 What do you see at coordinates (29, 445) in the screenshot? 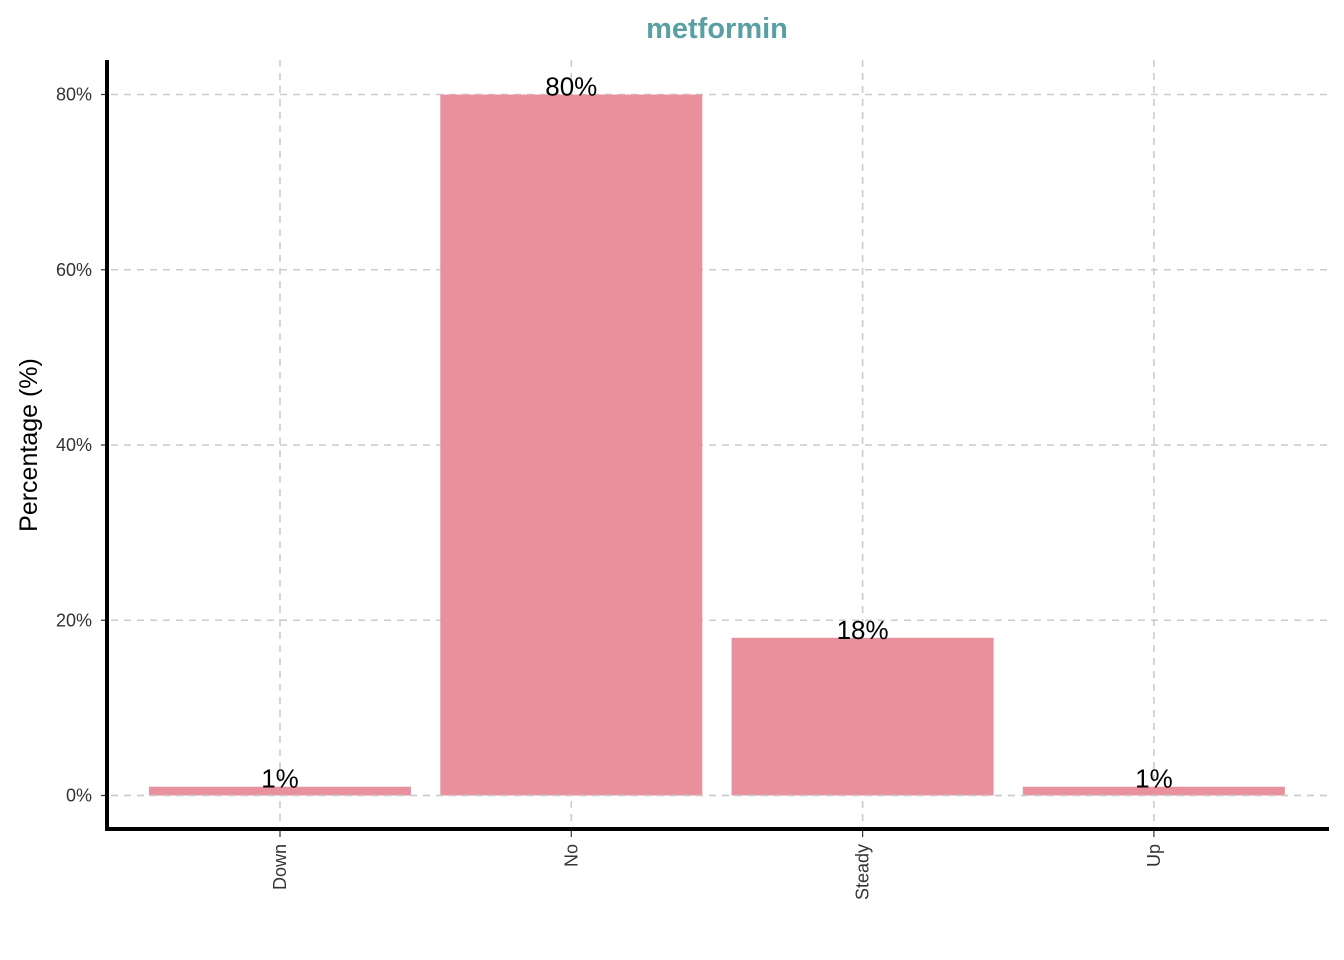
I see `y-axis-title: Percentage (%)` at bounding box center [29, 445].